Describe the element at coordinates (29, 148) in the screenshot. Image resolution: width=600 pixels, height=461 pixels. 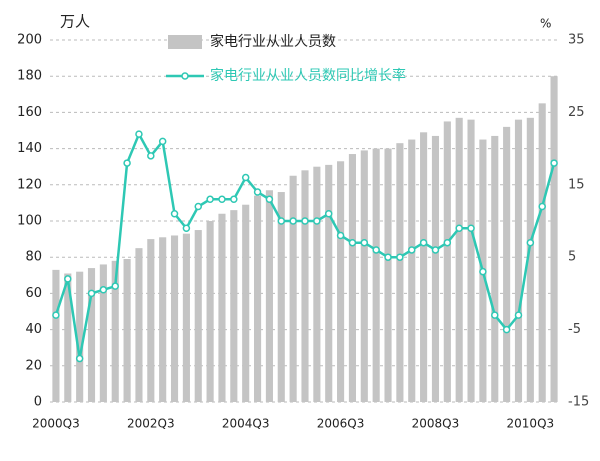
I see `y-tick-label: 140` at that location.